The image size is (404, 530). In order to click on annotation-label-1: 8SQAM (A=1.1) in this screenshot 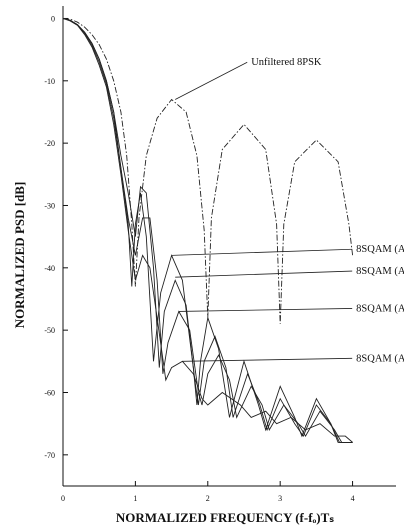, I will do `click(380, 249)`.